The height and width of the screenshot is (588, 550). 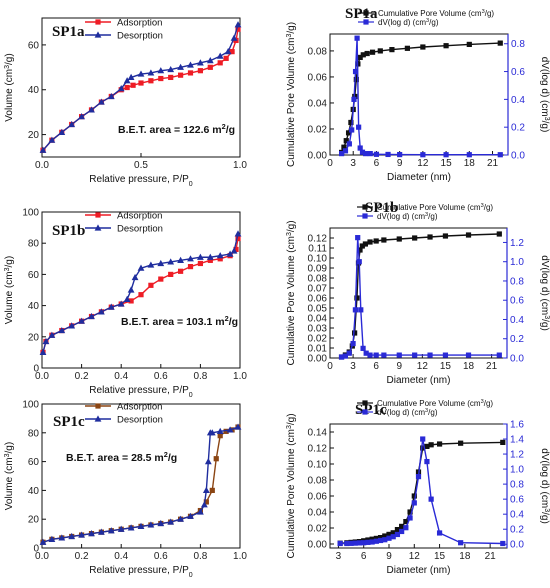 What do you see at coordinates (361, 14) in the screenshot?
I see `chart-title: SP1a` at bounding box center [361, 14].